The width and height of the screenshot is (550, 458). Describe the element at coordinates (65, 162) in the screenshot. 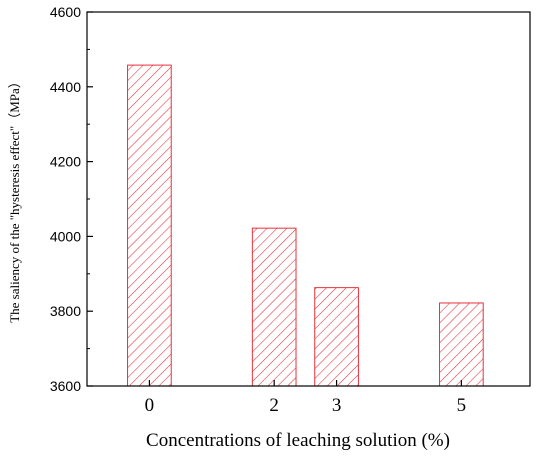

I see `y-tick-label: 4200` at that location.